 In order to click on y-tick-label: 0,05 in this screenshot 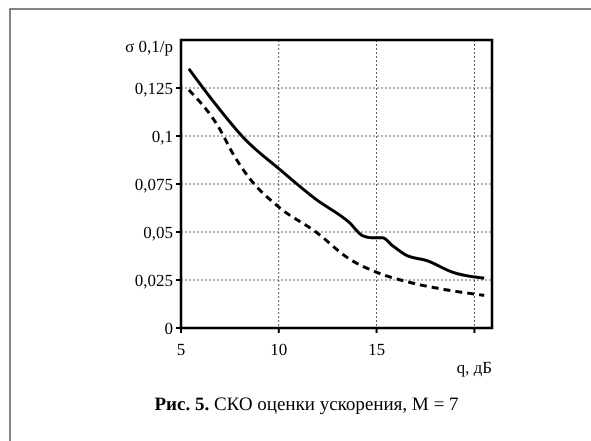, I will do `click(158, 232)`.